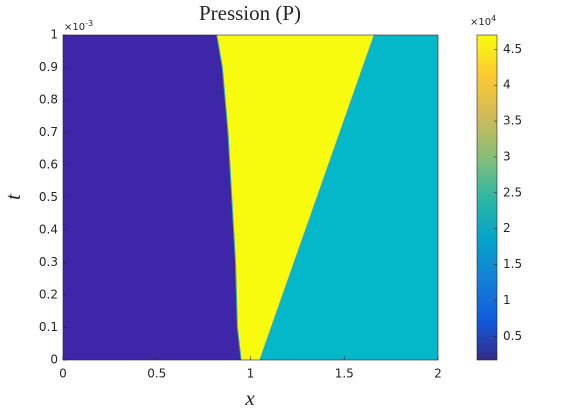 The height and width of the screenshot is (413, 570). What do you see at coordinates (48, 165) in the screenshot?
I see `y-tick-label: 0.6` at bounding box center [48, 165].